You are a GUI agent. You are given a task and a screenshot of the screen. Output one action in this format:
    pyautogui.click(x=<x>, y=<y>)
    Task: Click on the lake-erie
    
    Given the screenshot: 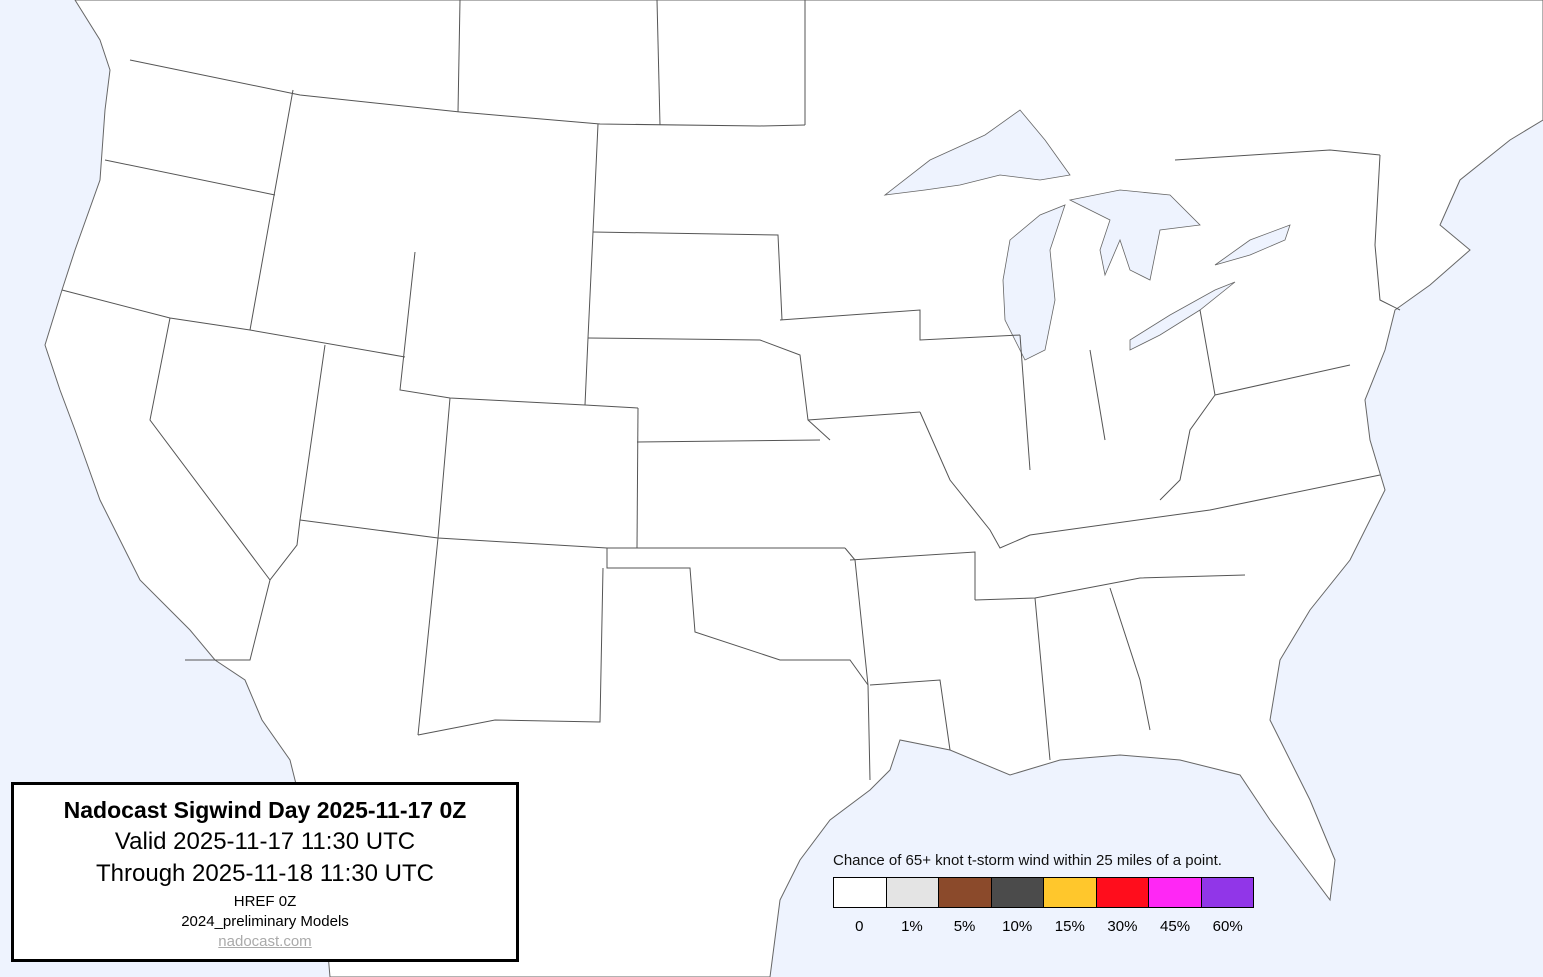 What is the action you would take?
    pyautogui.click(x=1182, y=316)
    